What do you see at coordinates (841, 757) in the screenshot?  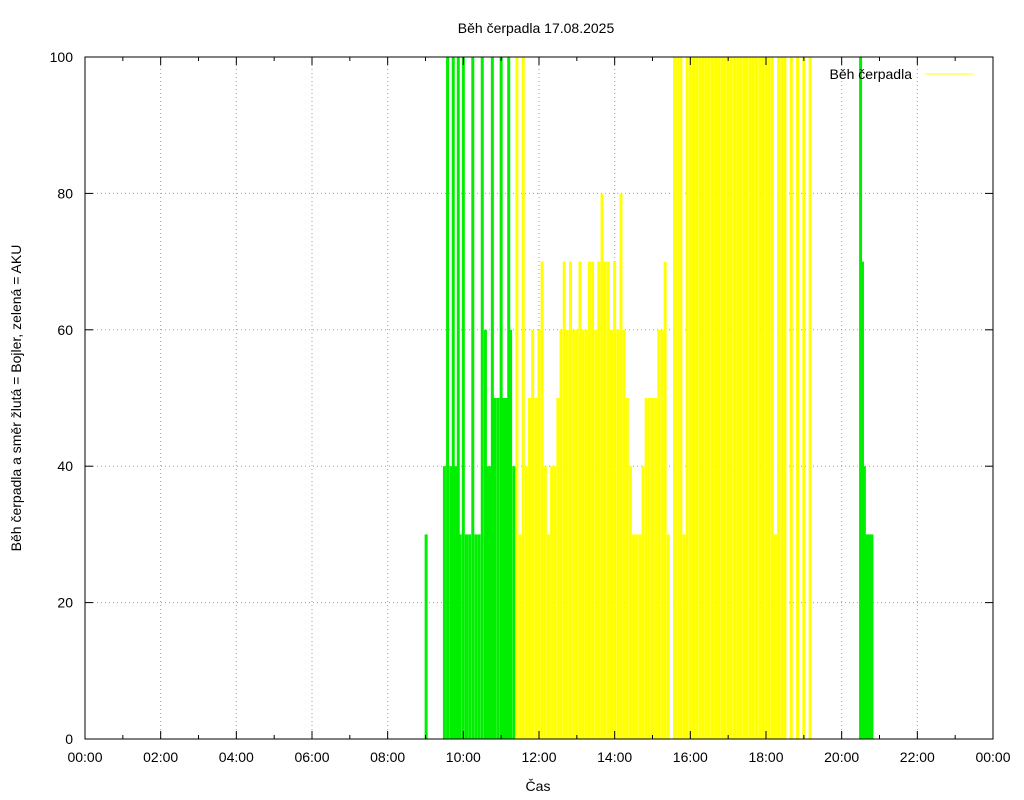 I see `x-tick-label: 20:00` at bounding box center [841, 757].